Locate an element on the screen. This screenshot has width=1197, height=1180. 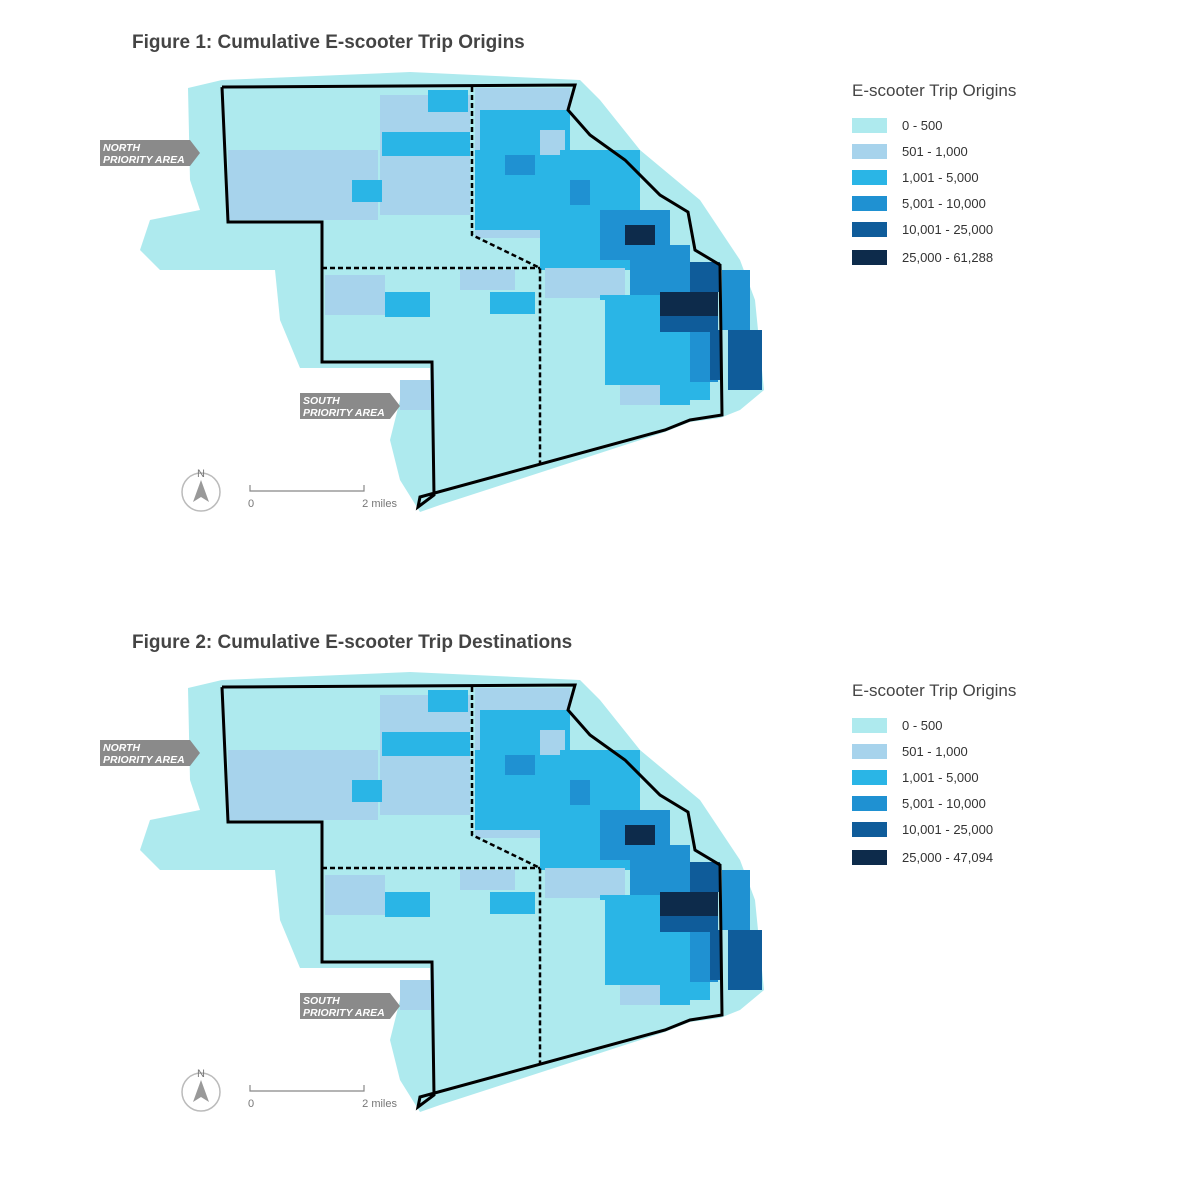
scale-label: 0 is located at coordinates (251, 504).